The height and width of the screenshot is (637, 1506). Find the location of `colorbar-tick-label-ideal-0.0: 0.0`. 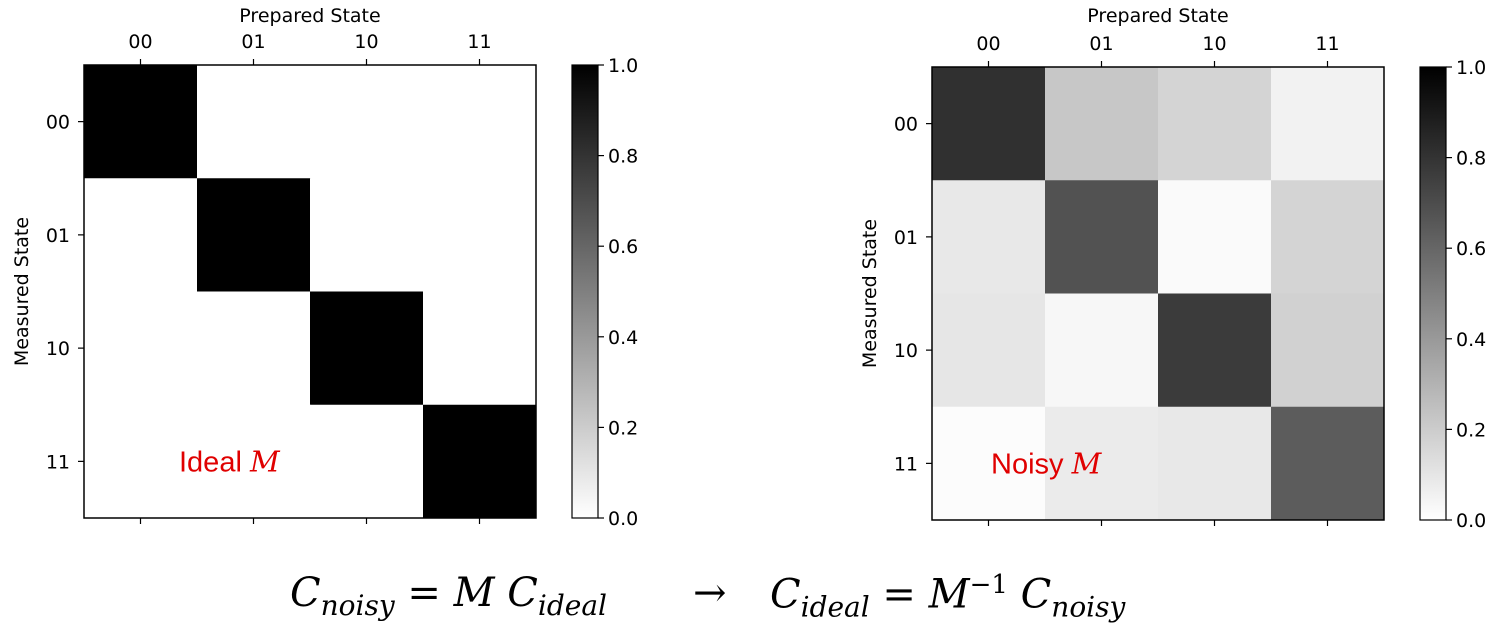

colorbar-tick-label-ideal-0.0: 0.0 is located at coordinates (623, 519).